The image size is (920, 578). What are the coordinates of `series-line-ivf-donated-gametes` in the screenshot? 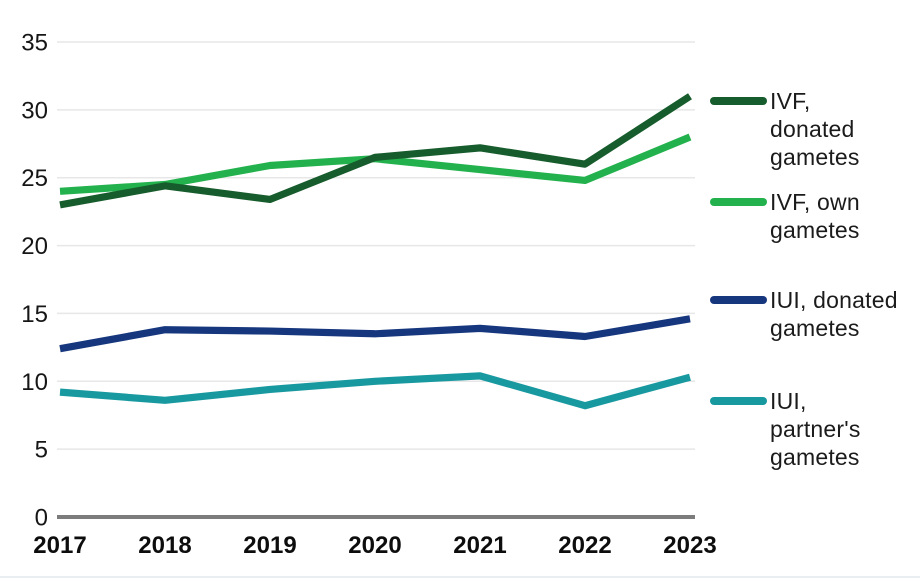 It's located at (375, 151).